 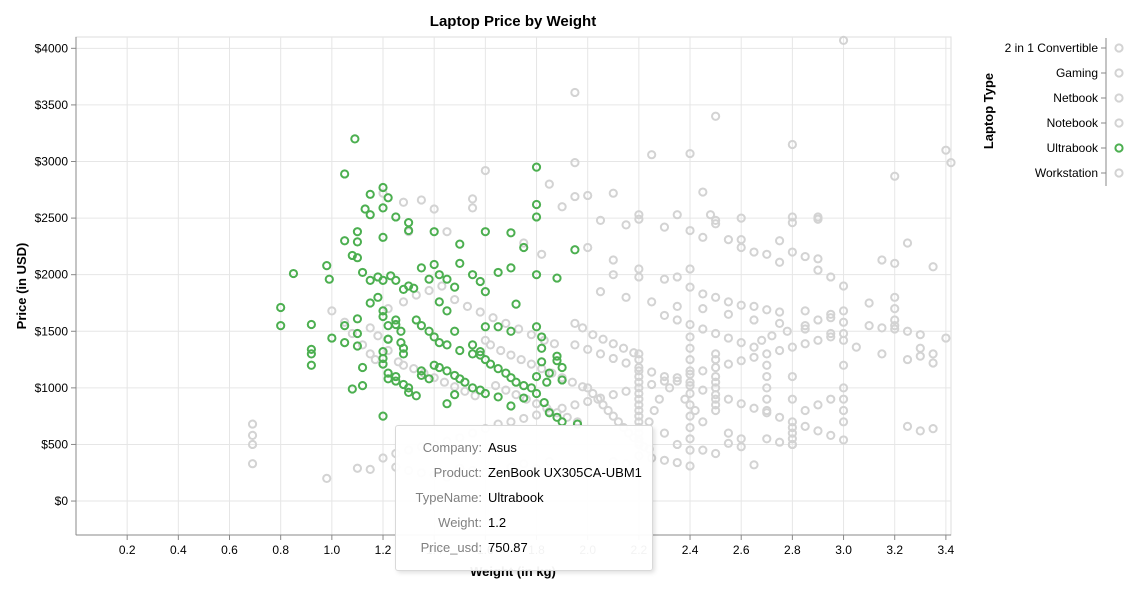 What do you see at coordinates (1119, 123) in the screenshot?
I see `legend-symbol` at bounding box center [1119, 123].